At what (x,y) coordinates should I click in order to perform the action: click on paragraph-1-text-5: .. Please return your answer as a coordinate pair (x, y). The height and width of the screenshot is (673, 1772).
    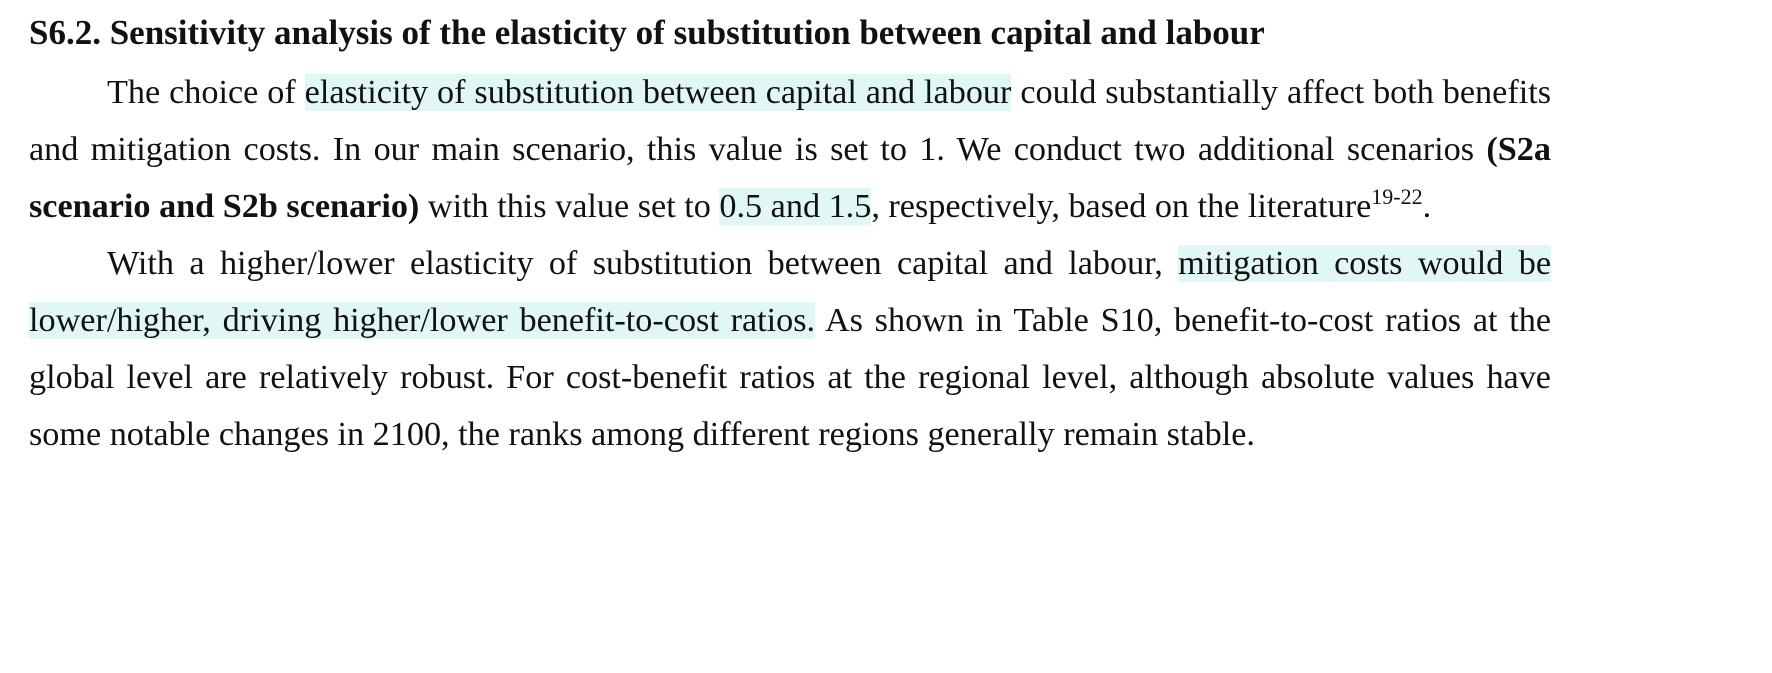
    Looking at the image, I should click on (1427, 206).